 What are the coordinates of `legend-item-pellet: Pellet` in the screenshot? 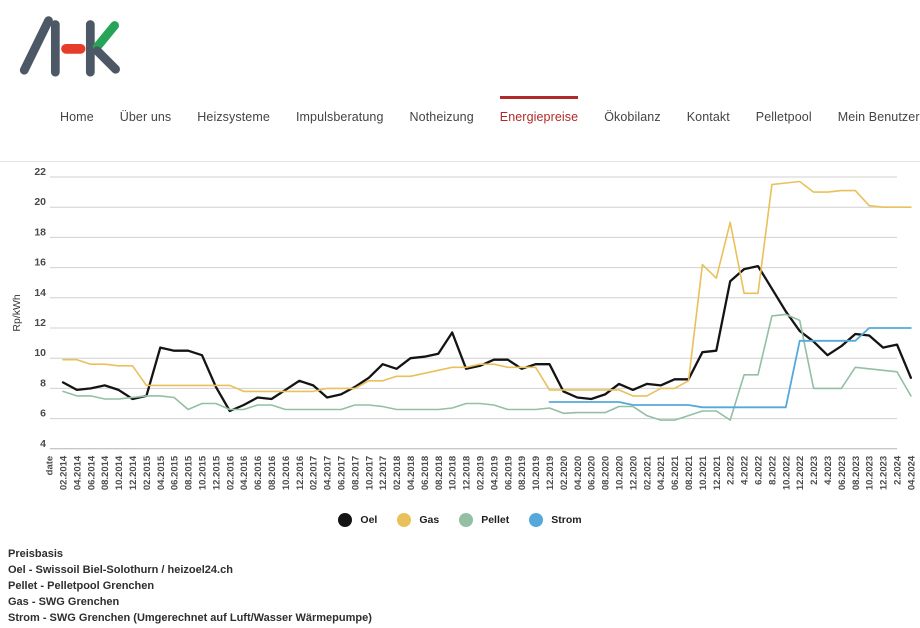 It's located at (484, 520).